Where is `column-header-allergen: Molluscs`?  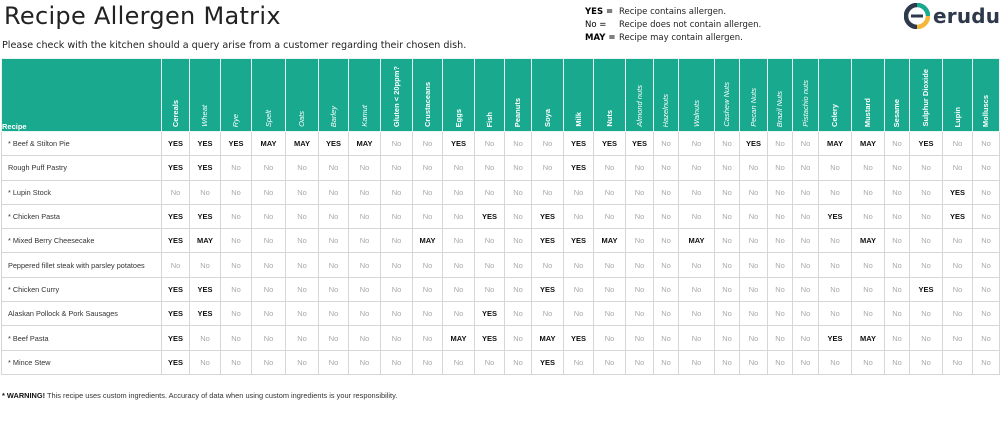
column-header-allergen: Molluscs is located at coordinates (986, 95).